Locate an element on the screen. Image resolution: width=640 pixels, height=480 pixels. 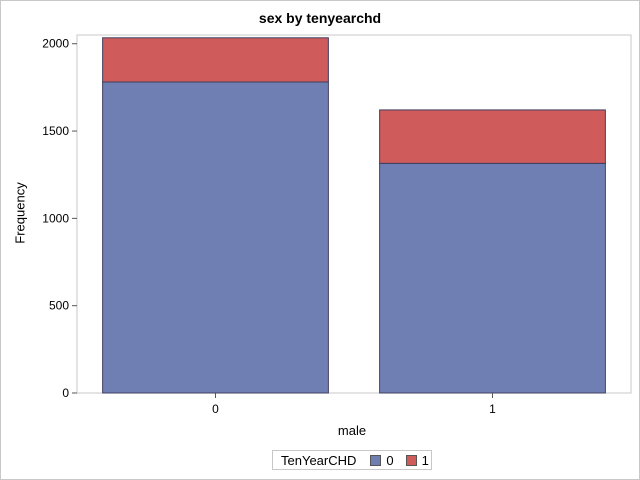
legend-entry-1: 1 is located at coordinates (417, 460).